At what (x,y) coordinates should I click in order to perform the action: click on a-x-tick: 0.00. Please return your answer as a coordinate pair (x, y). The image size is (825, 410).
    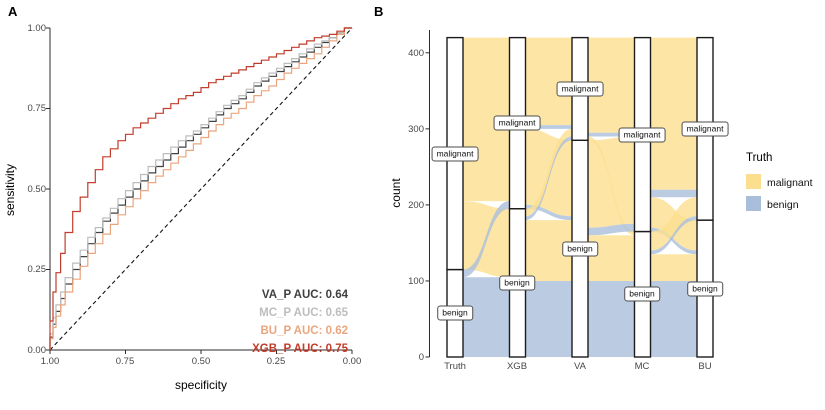
    Looking at the image, I should click on (352, 361).